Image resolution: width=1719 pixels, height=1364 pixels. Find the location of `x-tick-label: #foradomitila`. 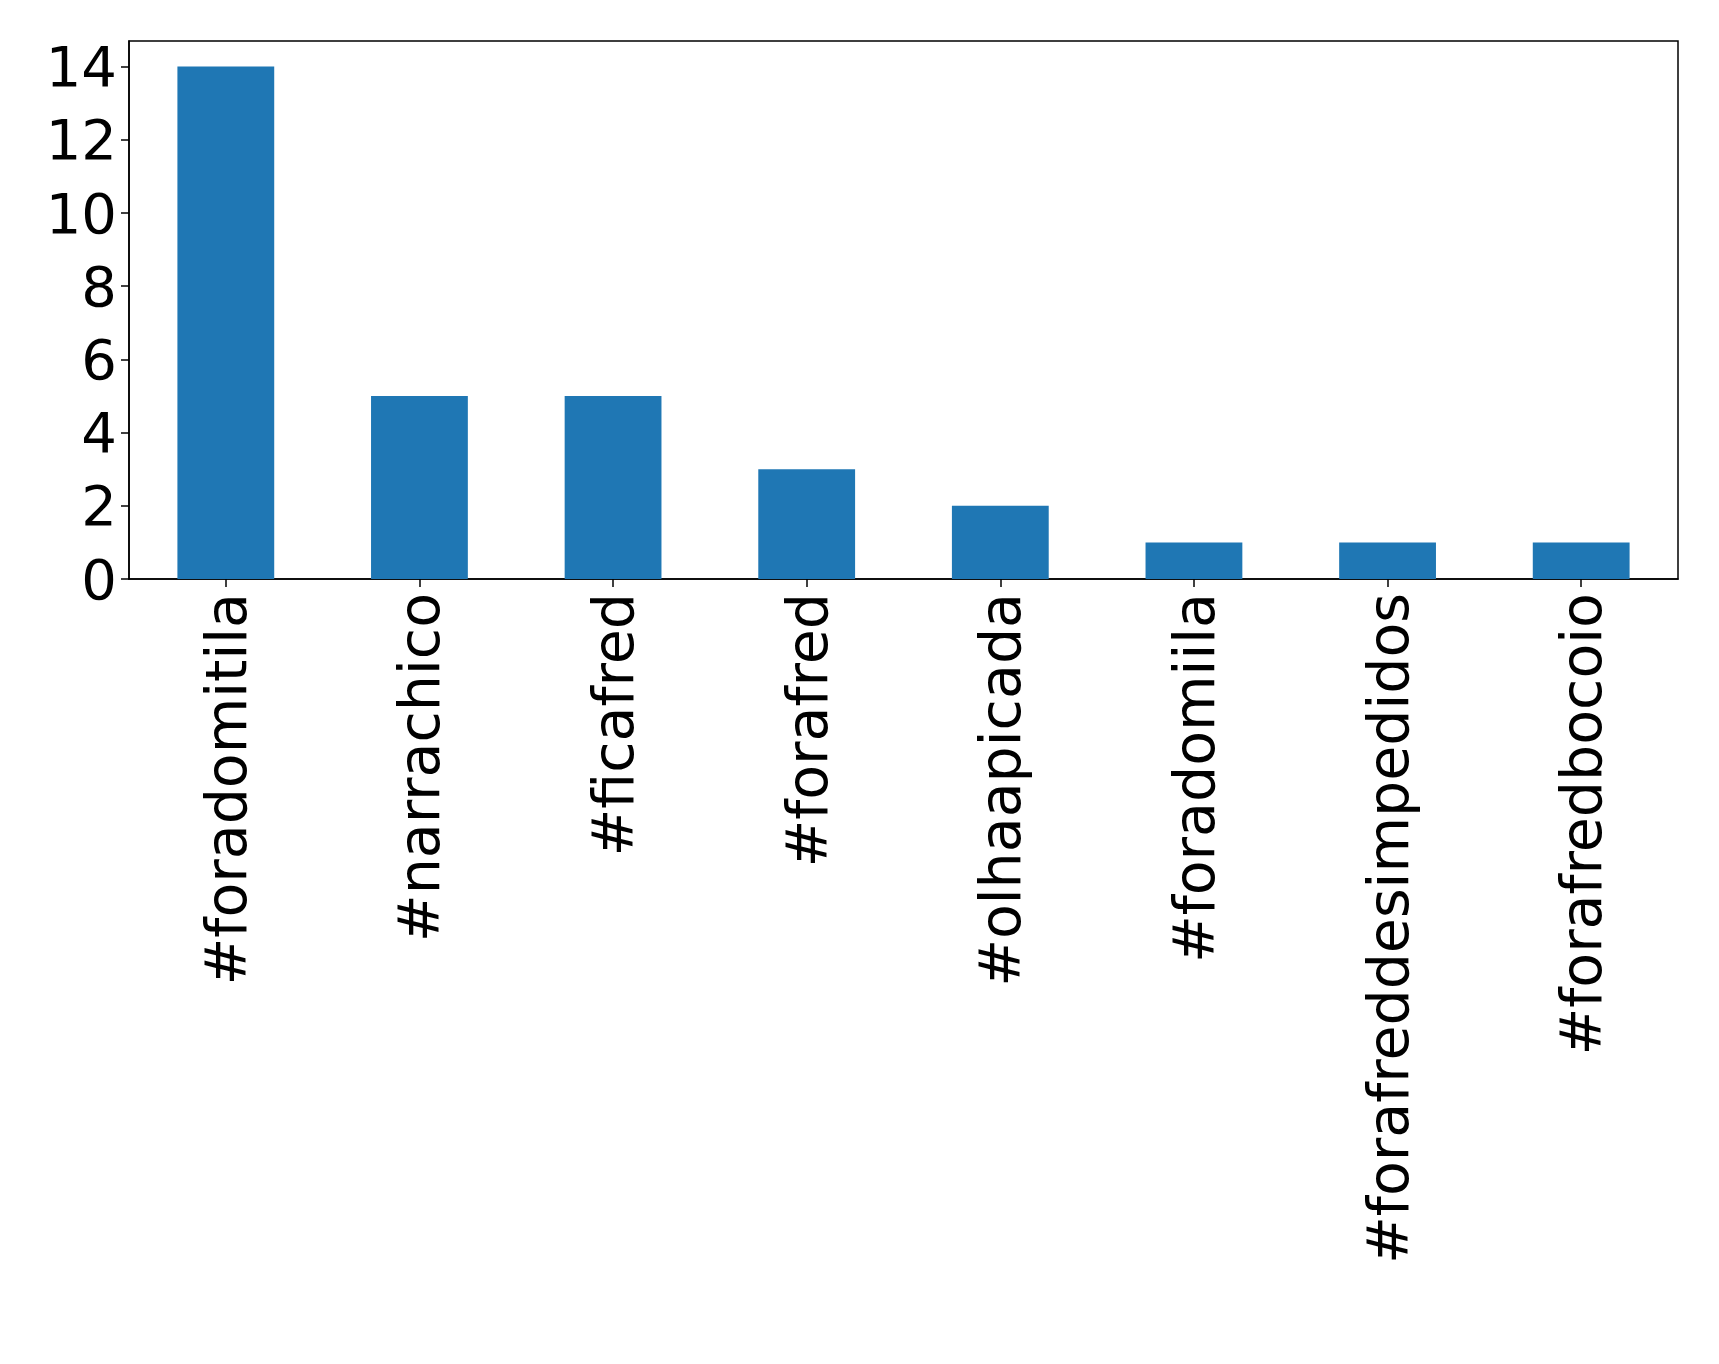

x-tick-label: #foradomitila is located at coordinates (225, 789).